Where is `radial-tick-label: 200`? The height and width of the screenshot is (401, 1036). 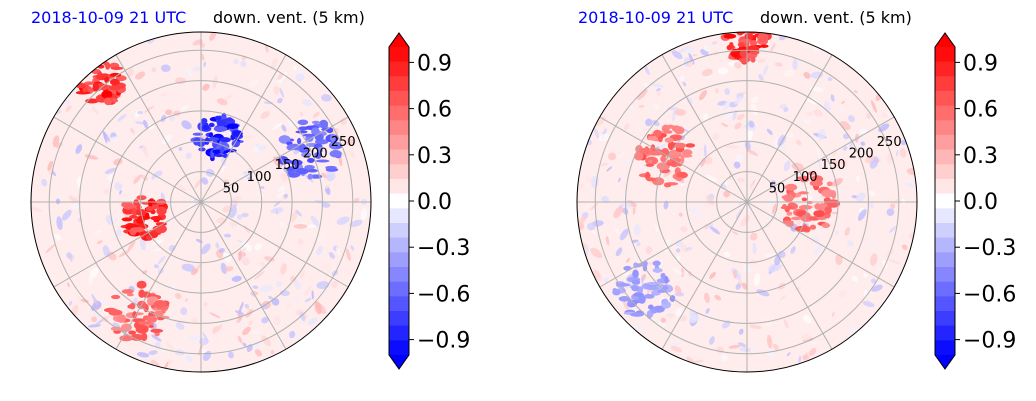 radial-tick-label: 200 is located at coordinates (315, 154).